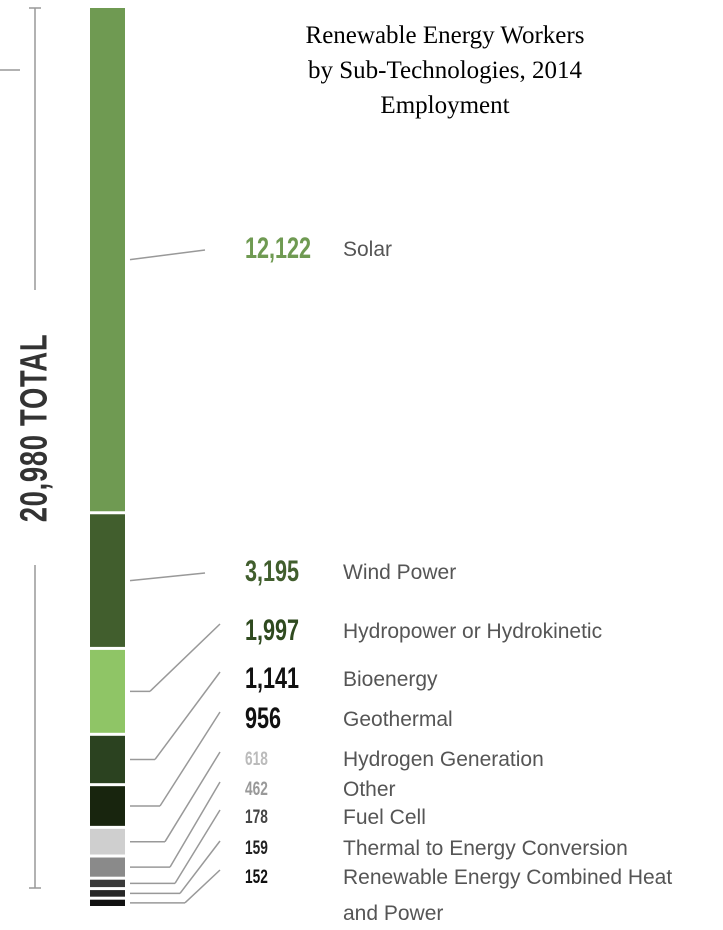 This screenshot has height=930, width=723. Describe the element at coordinates (443, 759) in the screenshot. I see `category-label: Hydrogen Generation` at that location.